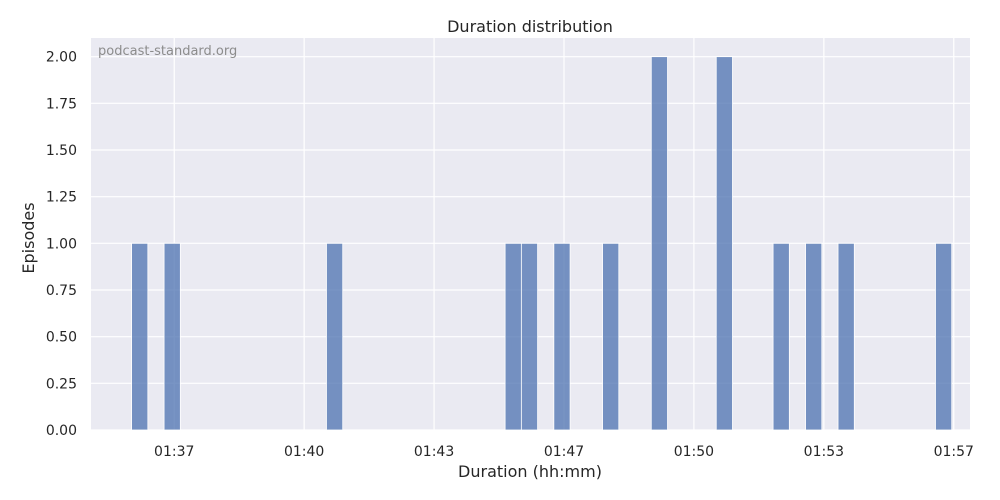  What do you see at coordinates (61, 58) in the screenshot?
I see `y-tick-label: 2.00` at bounding box center [61, 58].